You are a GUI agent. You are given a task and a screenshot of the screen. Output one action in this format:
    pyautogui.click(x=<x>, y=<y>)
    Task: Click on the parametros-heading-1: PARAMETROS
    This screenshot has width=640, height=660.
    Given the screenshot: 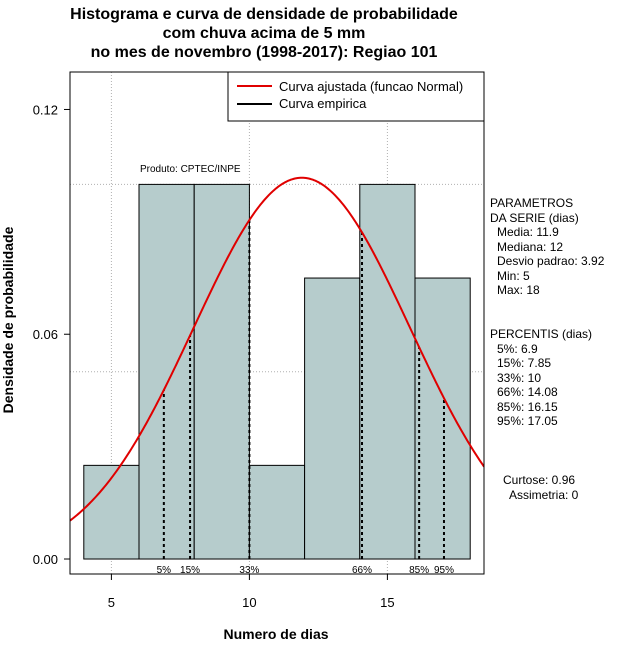 What is the action you would take?
    pyautogui.click(x=532, y=203)
    